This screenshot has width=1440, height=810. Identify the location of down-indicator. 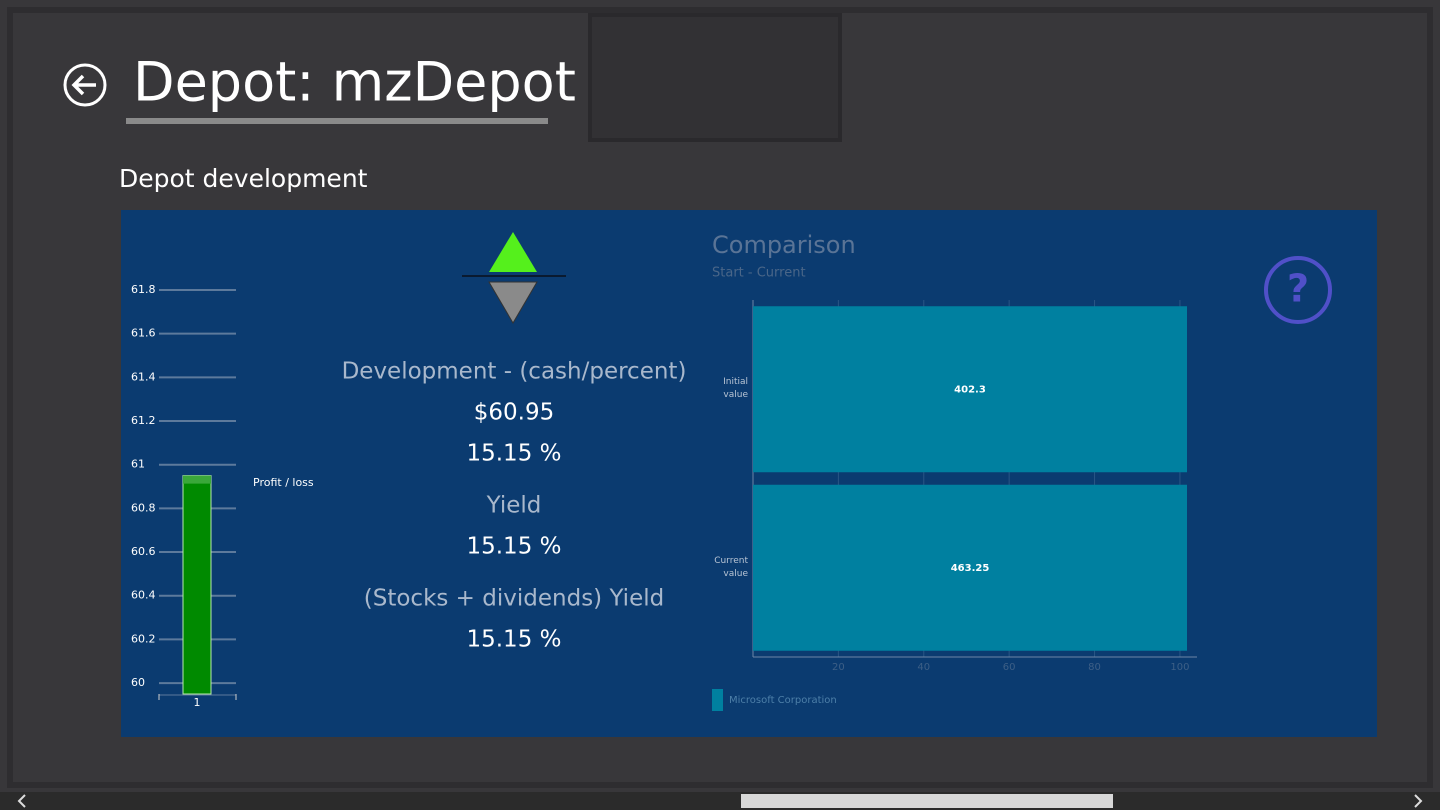
(513, 302).